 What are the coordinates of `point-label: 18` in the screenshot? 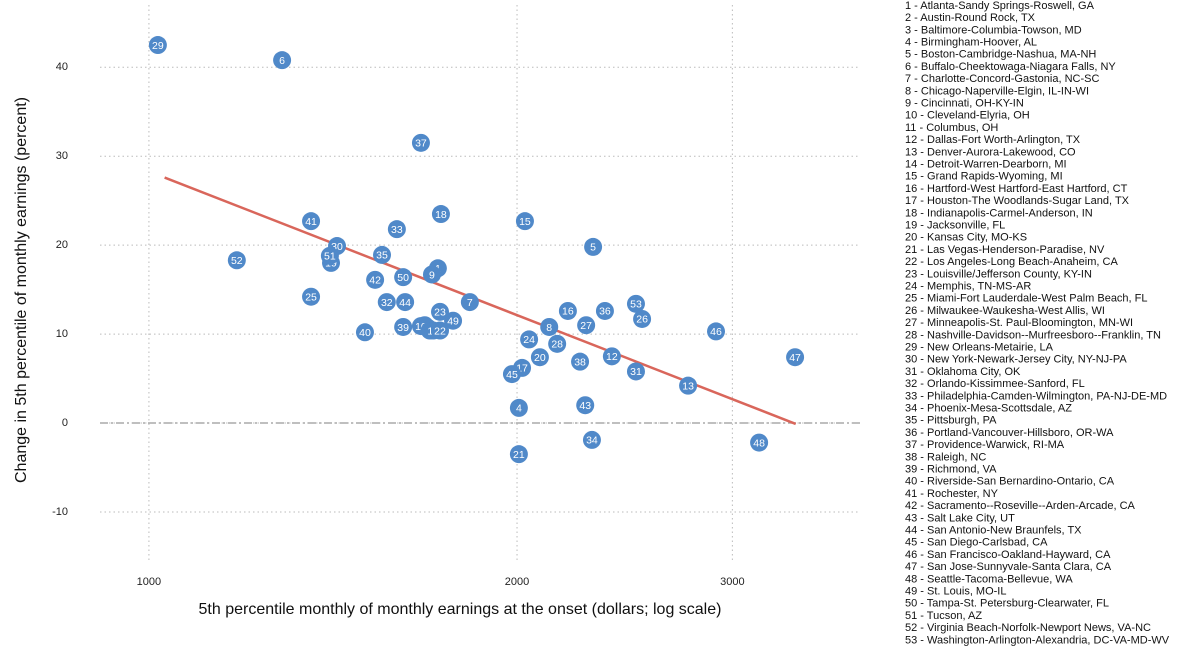 It's located at (441, 215).